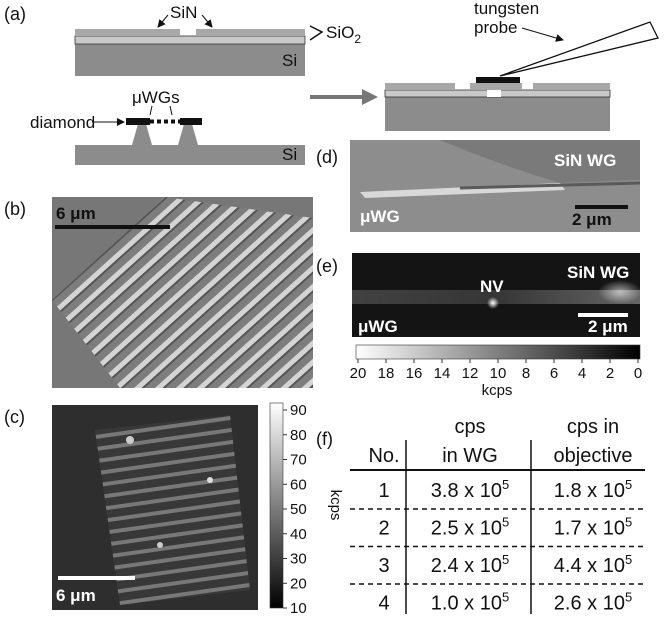  What do you see at coordinates (383, 456) in the screenshot?
I see `header: No.` at bounding box center [383, 456].